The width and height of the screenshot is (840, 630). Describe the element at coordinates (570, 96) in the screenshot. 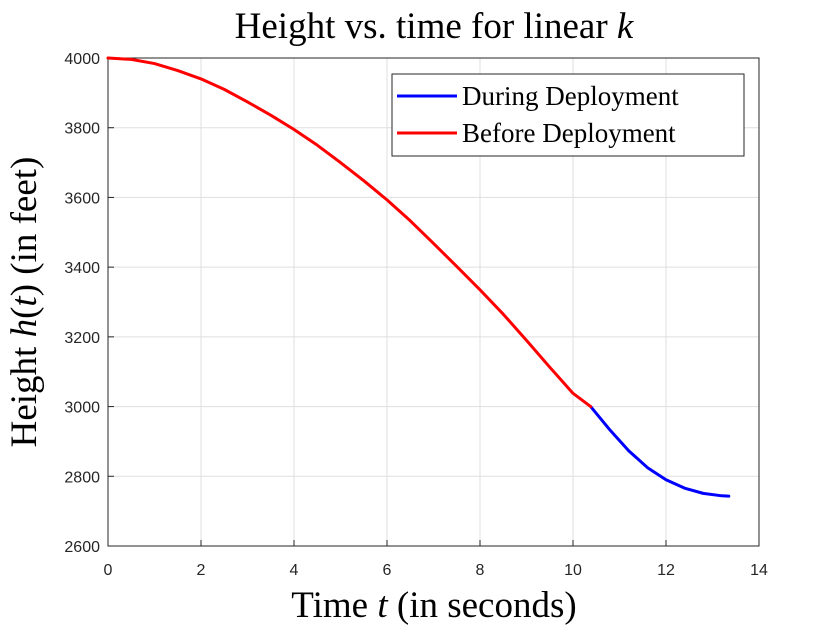

I see `legend-label-during-deployment: During Deployment` at that location.